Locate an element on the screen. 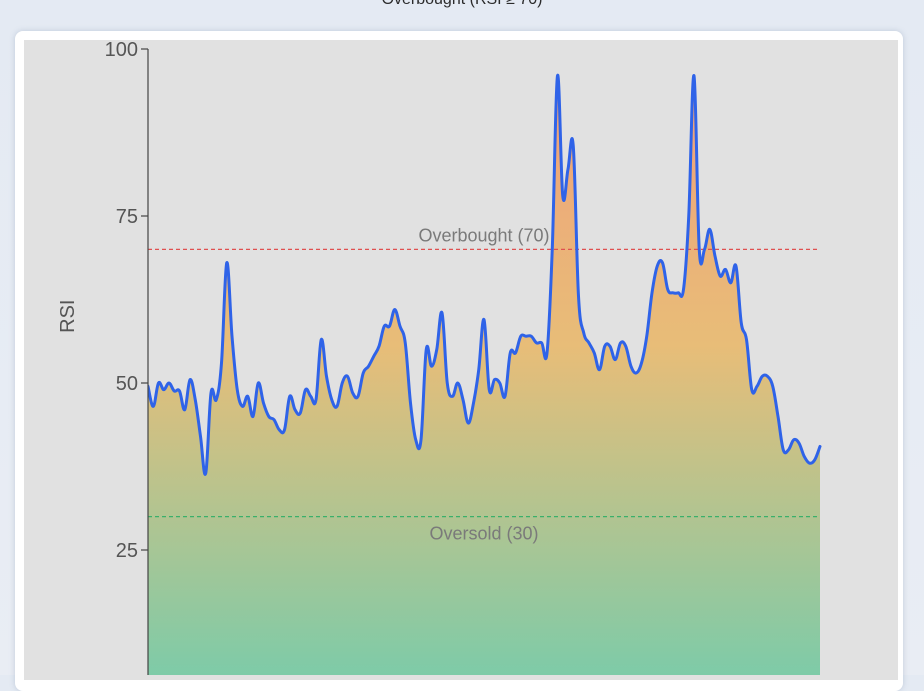  y-tick-label: 100 is located at coordinates (121, 50).